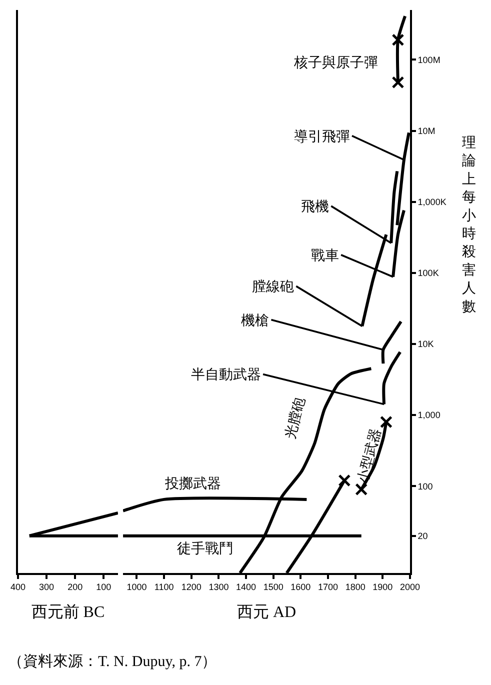 The height and width of the screenshot is (685, 491). What do you see at coordinates (427, 131) in the screenshot?
I see `y-tick-label: 10M` at bounding box center [427, 131].